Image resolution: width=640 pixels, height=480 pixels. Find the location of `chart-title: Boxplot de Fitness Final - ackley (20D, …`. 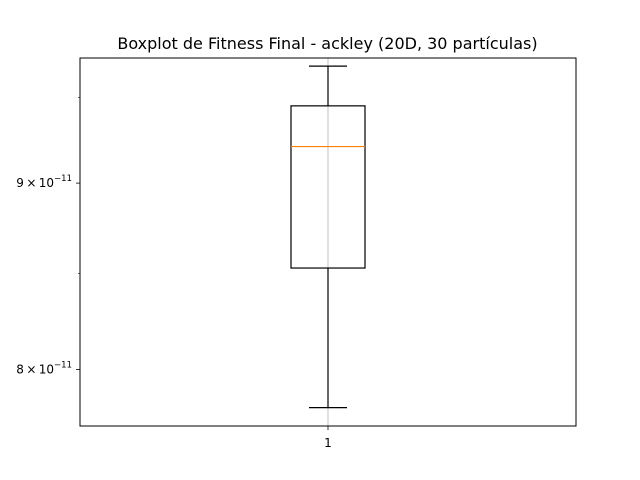

chart-title: Boxplot de Fitness Final - ackley (20D, … is located at coordinates (327, 43).